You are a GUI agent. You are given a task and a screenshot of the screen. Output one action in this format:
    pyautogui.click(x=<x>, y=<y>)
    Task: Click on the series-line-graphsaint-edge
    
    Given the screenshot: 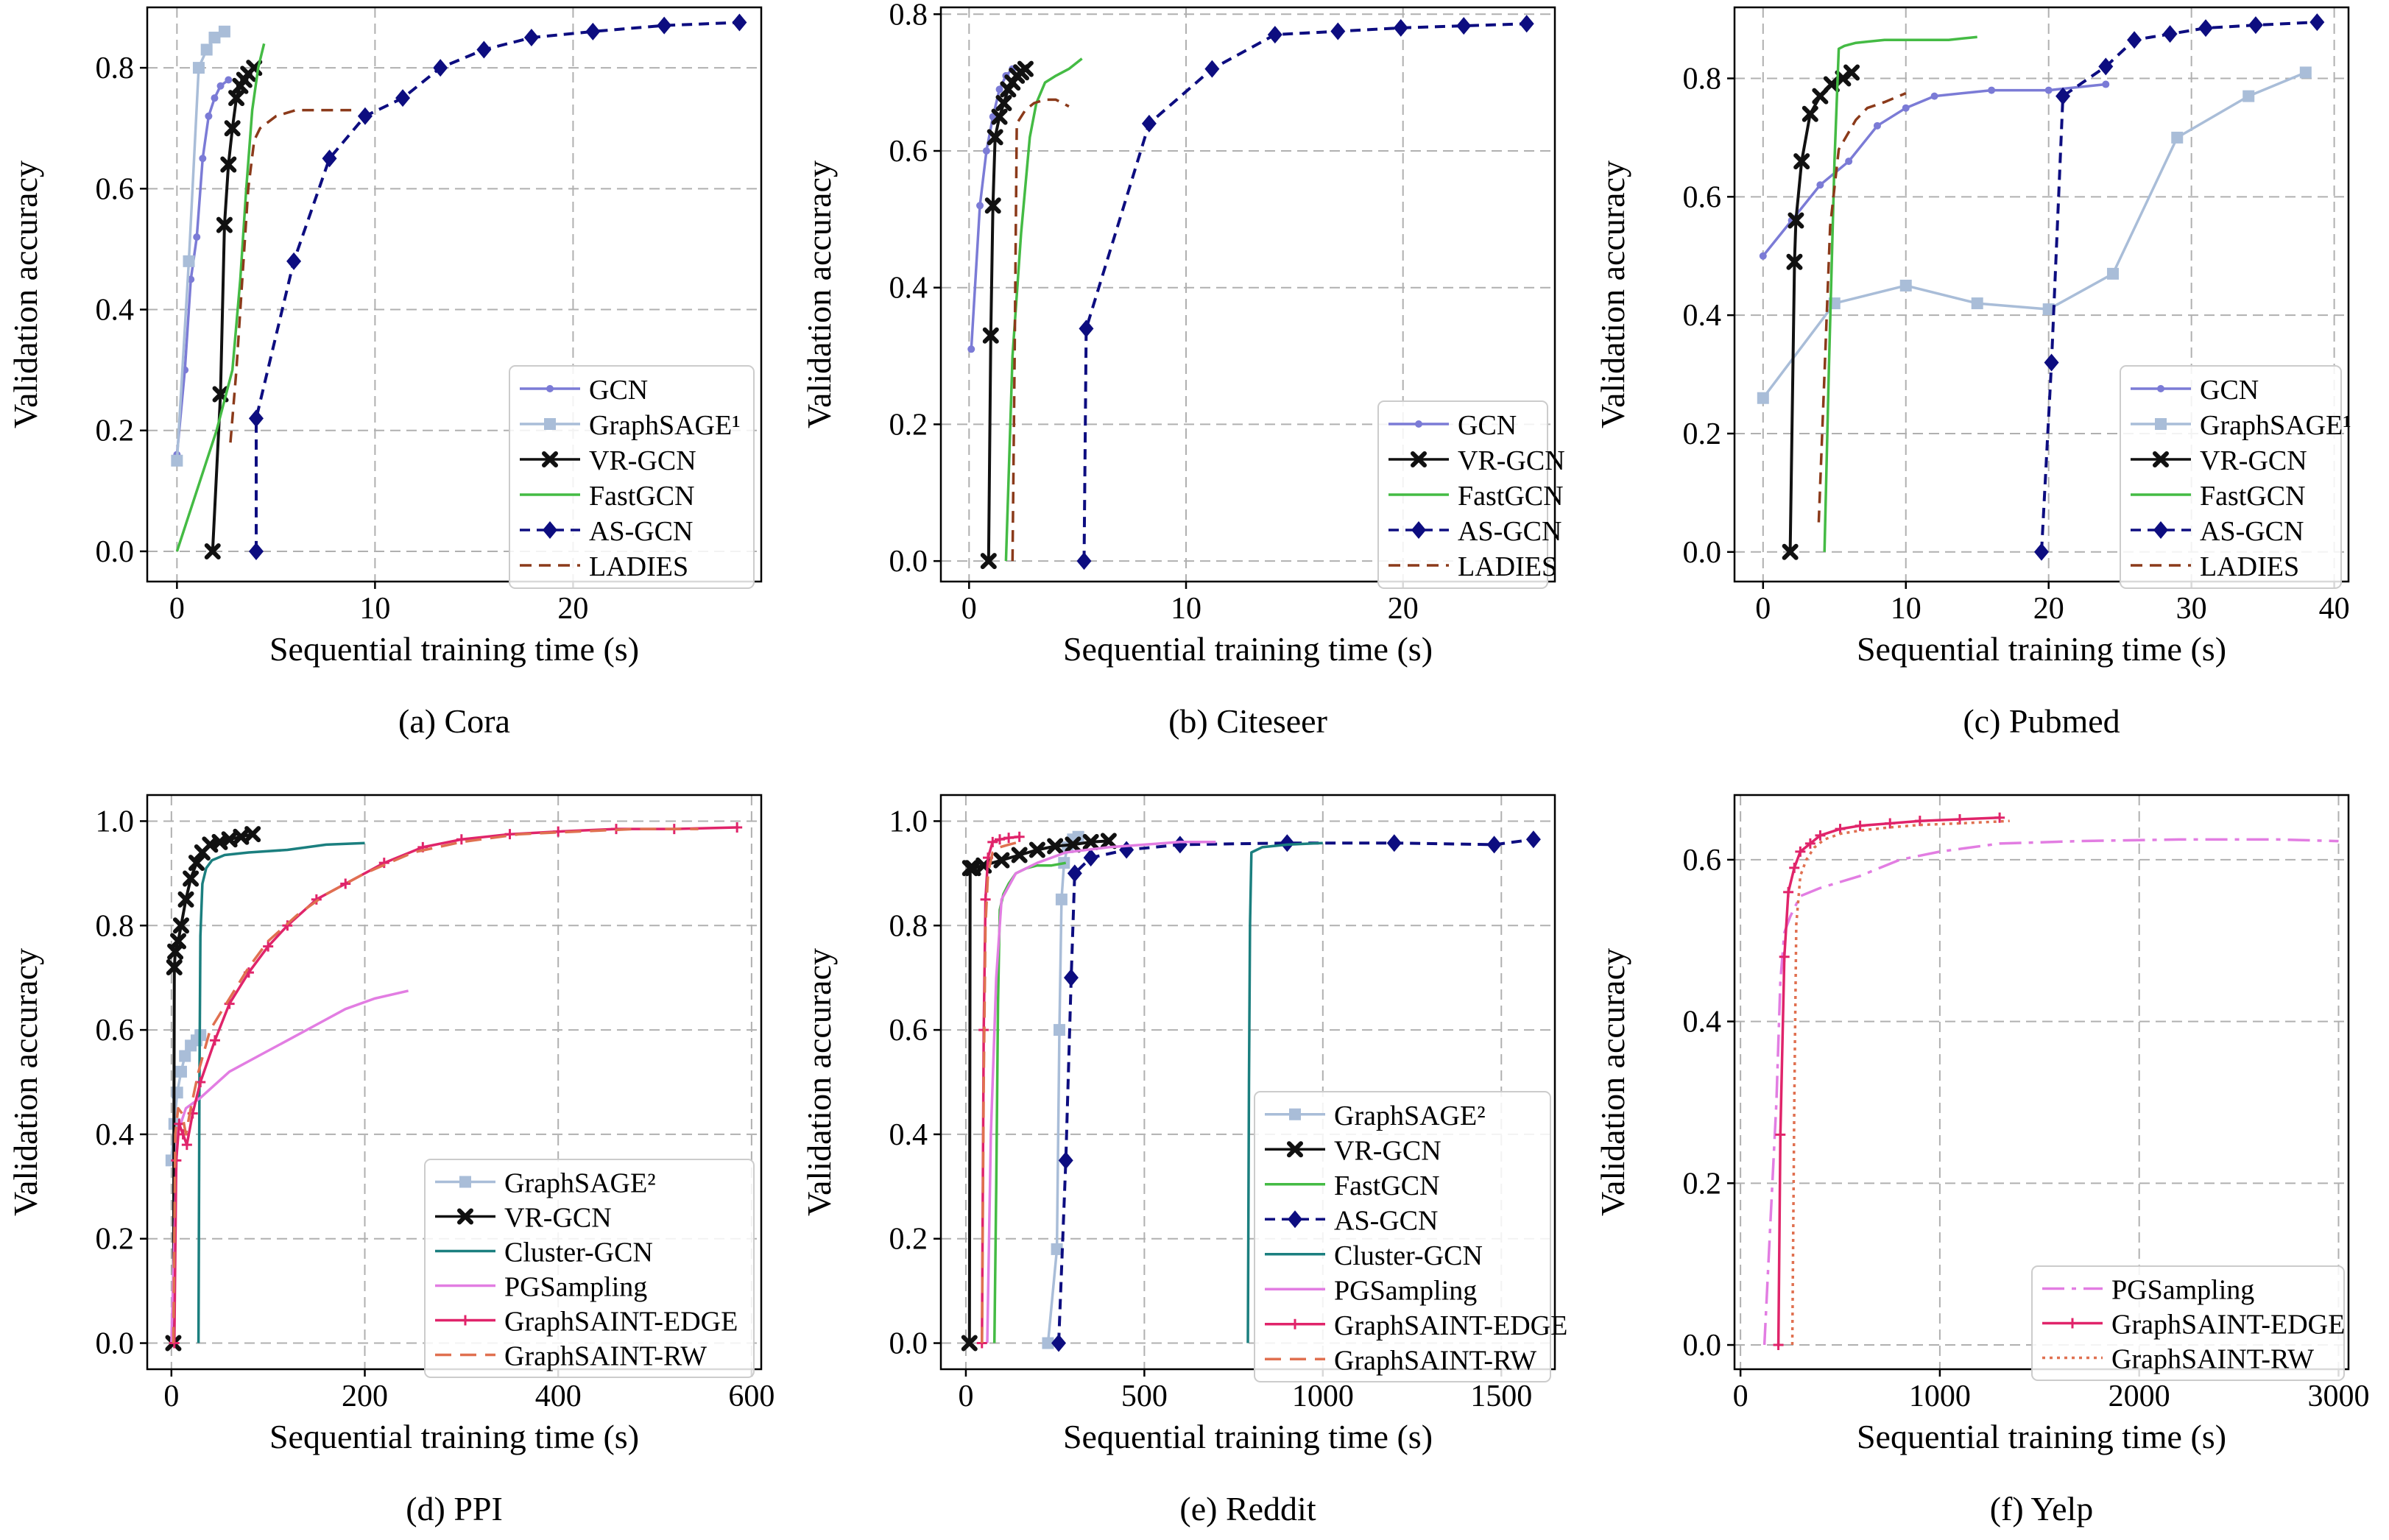 What is the action you would take?
    pyautogui.click(x=1888, y=1081)
    